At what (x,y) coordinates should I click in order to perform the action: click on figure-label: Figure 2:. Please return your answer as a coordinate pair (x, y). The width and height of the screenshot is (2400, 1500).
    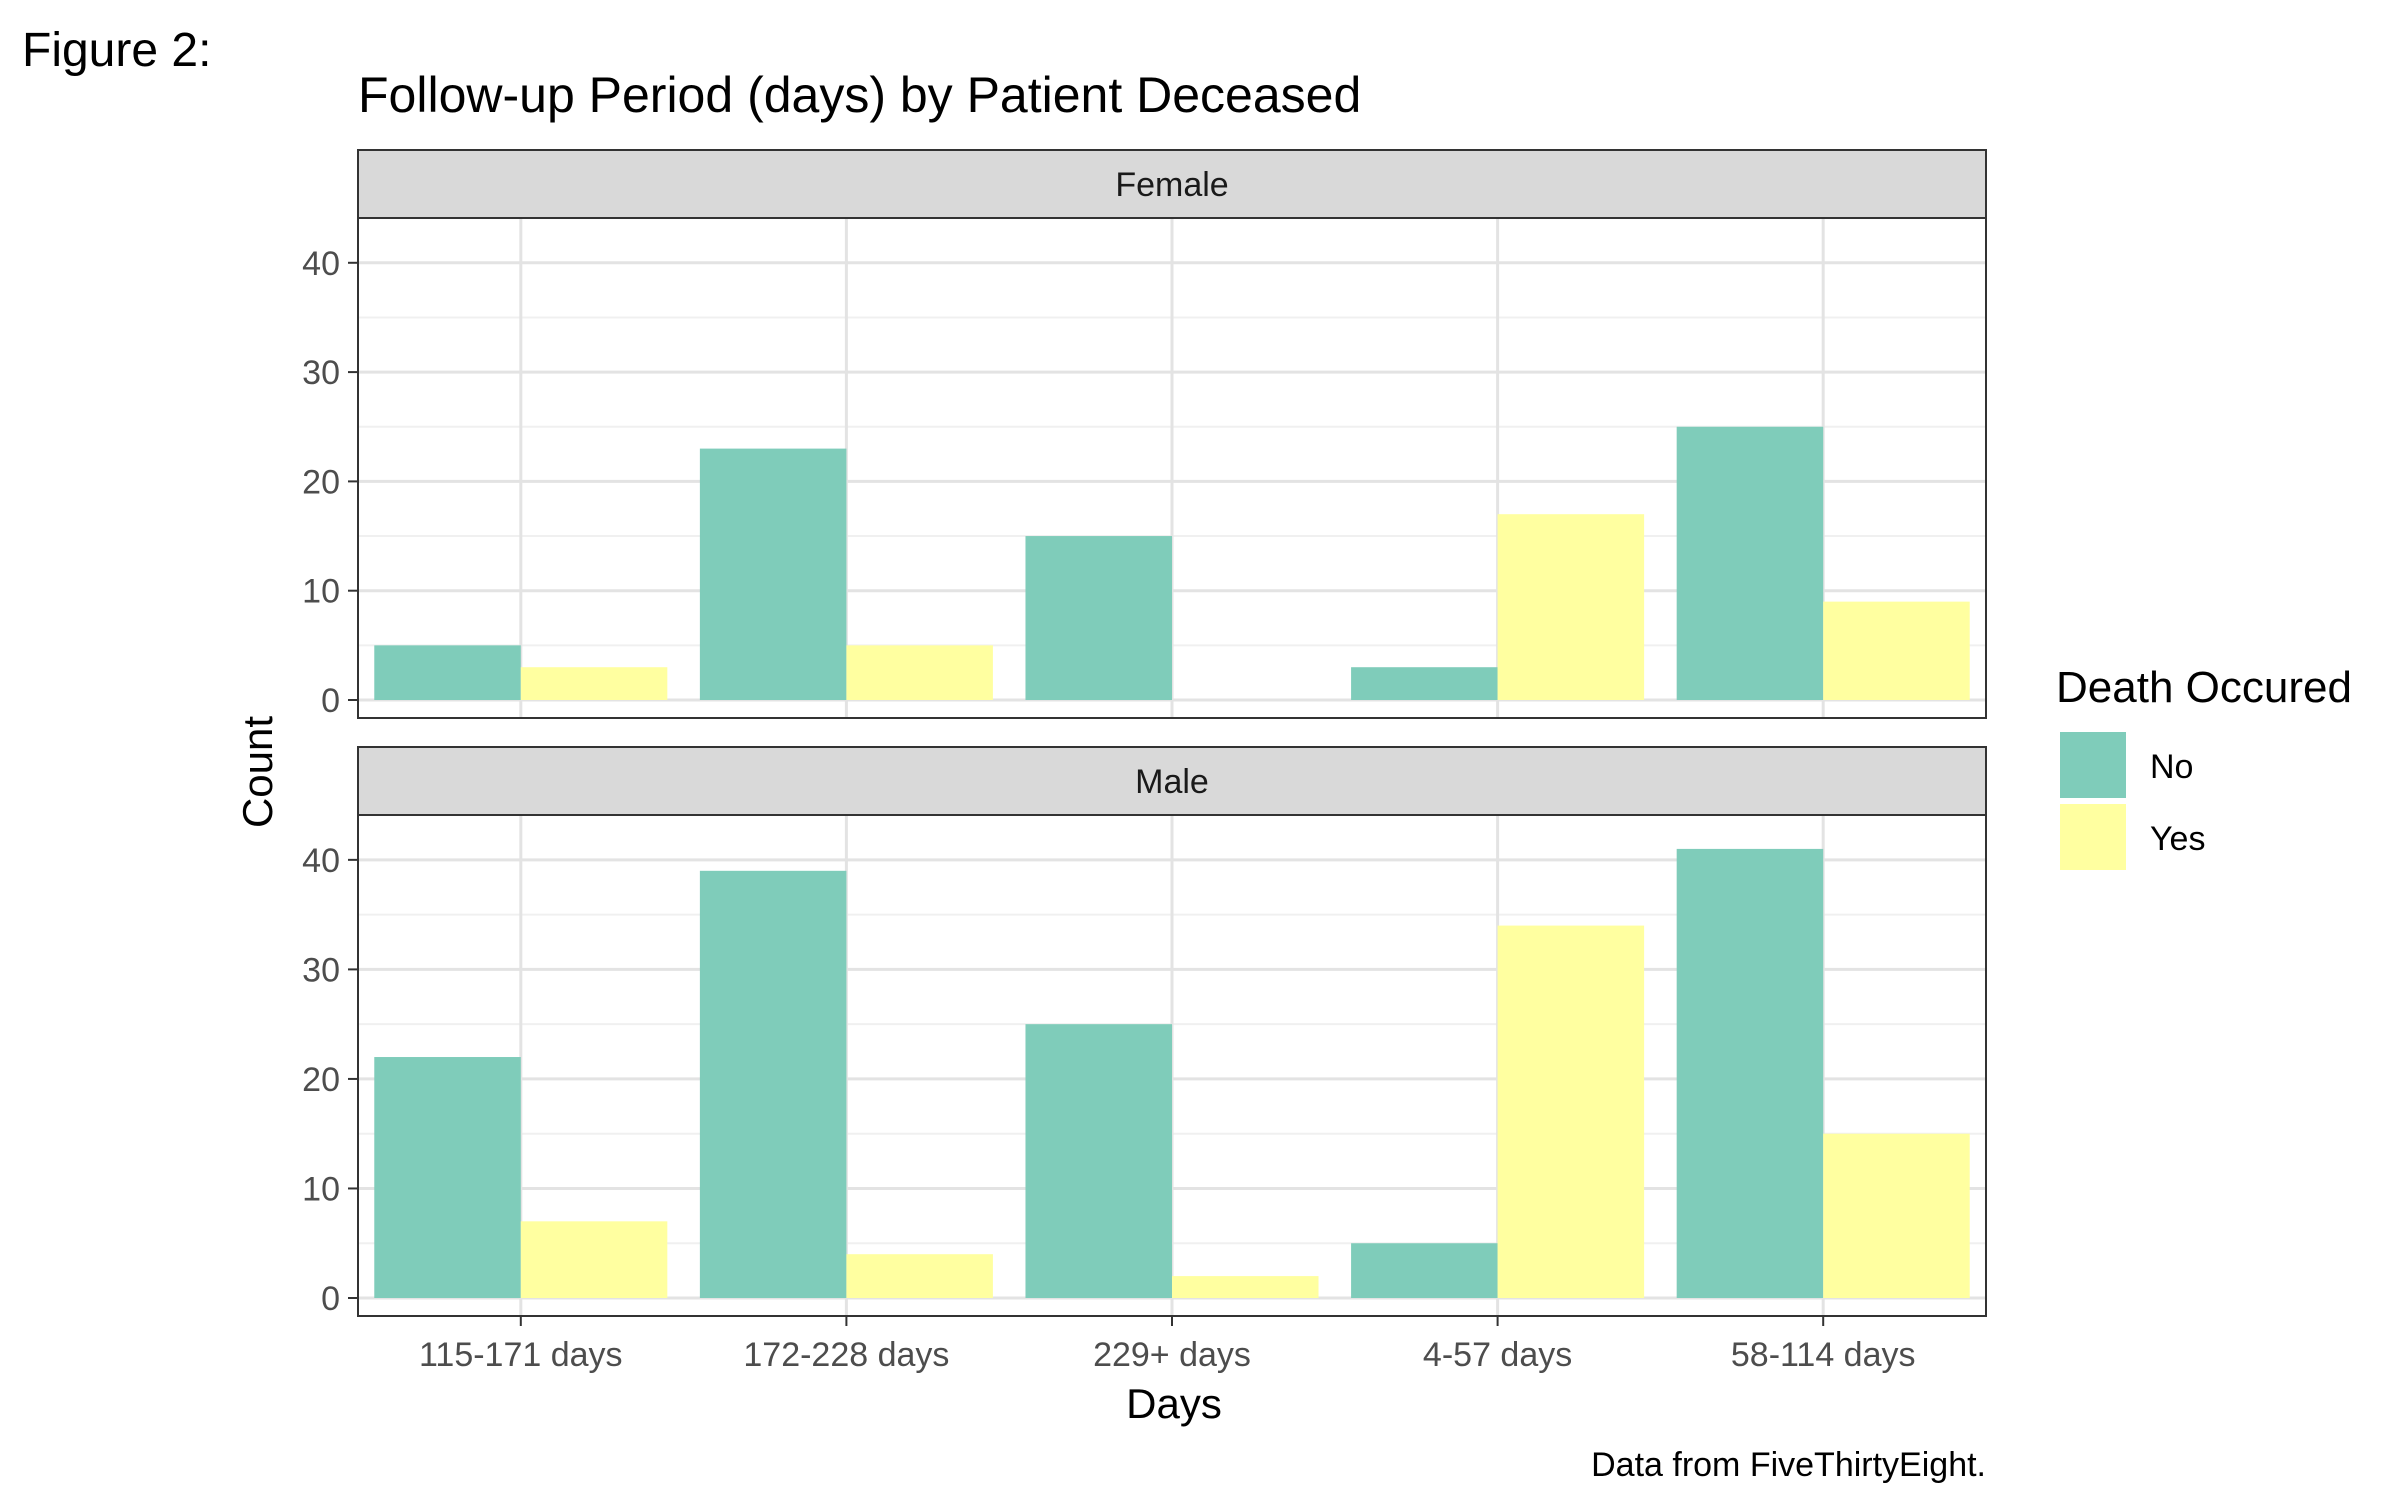
    Looking at the image, I should click on (116, 50).